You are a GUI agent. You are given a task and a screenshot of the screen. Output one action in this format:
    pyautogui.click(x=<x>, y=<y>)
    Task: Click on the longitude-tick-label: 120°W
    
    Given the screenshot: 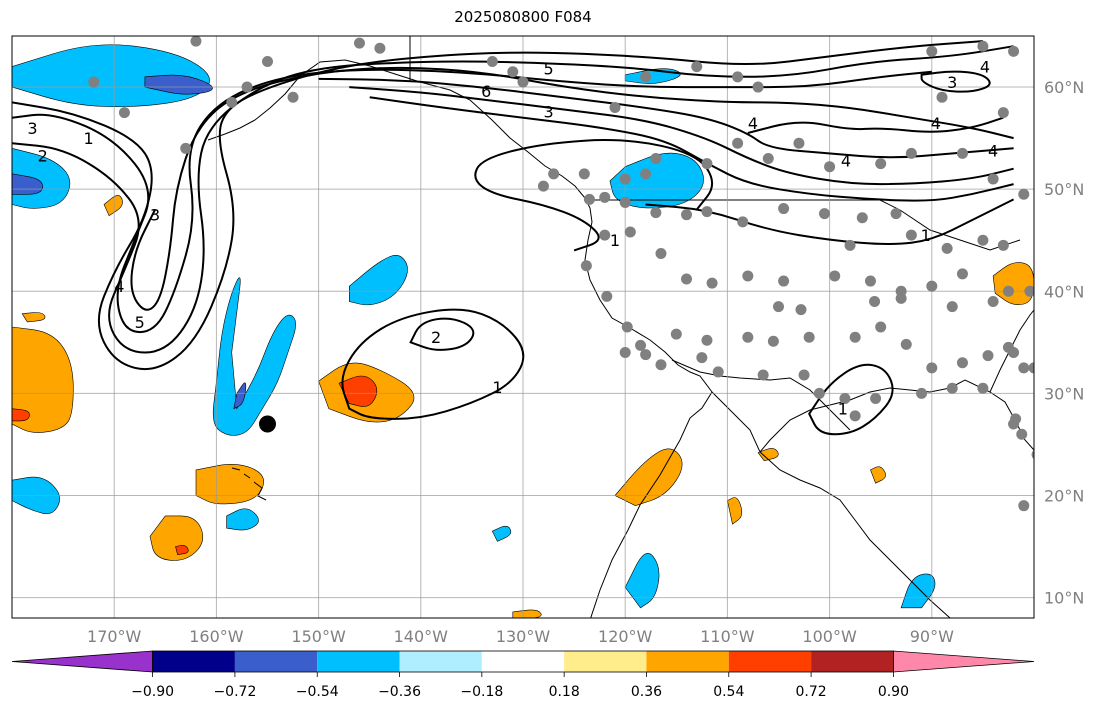 What is the action you would take?
    pyautogui.click(x=625, y=636)
    